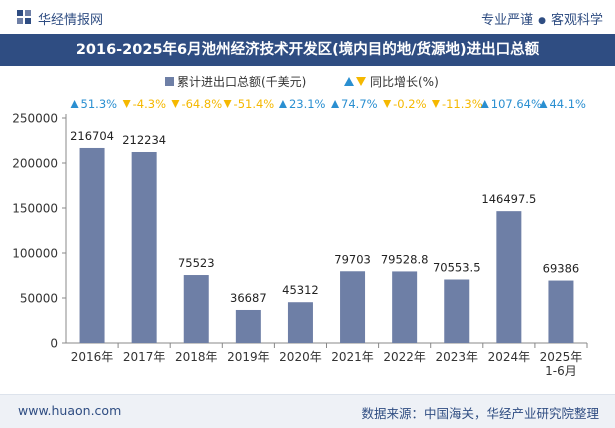 This screenshot has height=428, width=615. Describe the element at coordinates (144, 140) in the screenshot. I see `bar-value-label: 212234` at that location.